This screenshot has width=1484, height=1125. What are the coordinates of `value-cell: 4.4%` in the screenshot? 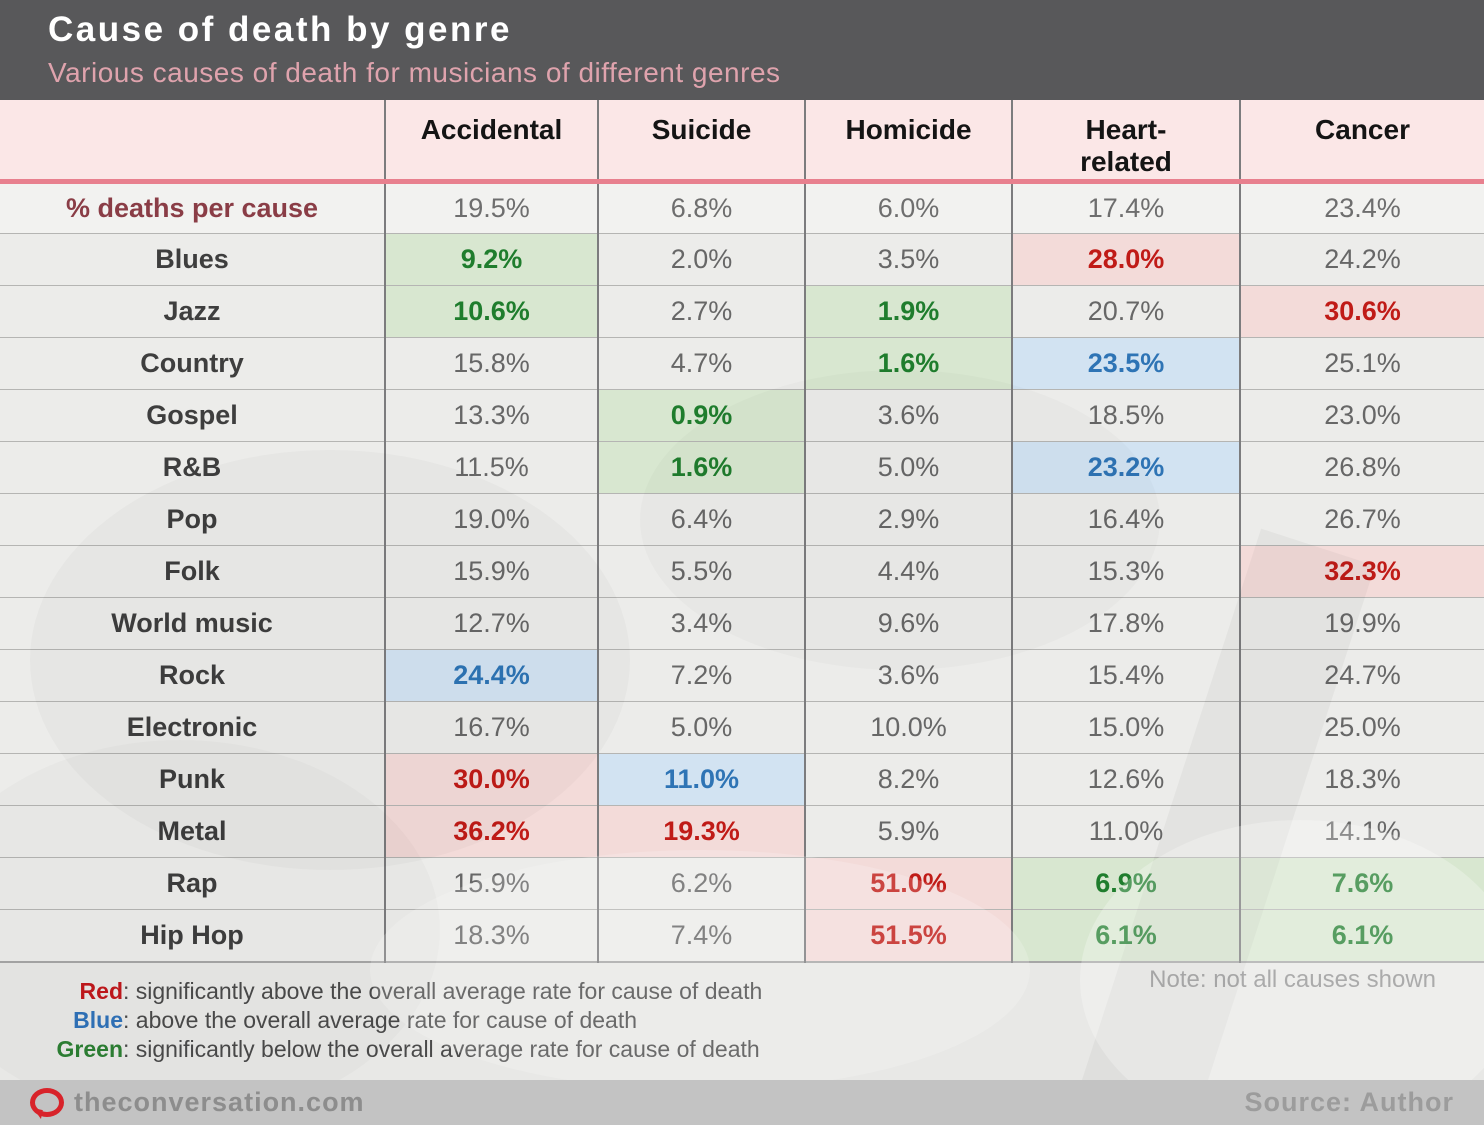 It's located at (908, 571).